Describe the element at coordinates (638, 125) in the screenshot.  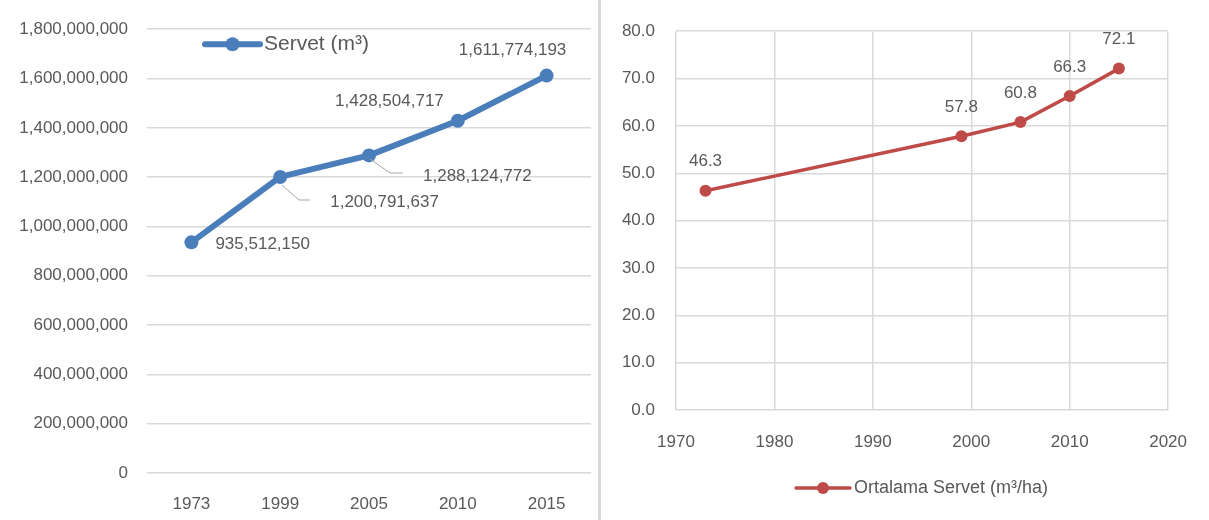
I see `y-tick-label: 60.0` at that location.